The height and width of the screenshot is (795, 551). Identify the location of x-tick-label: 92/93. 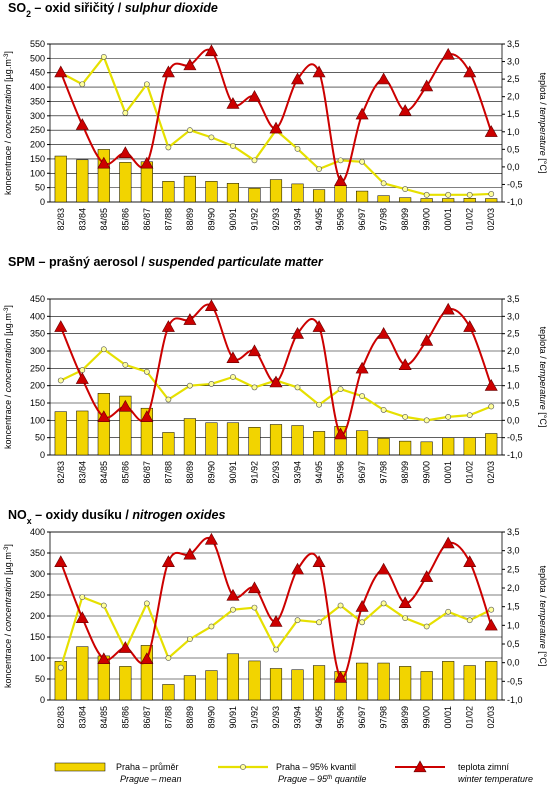
(276, 219).